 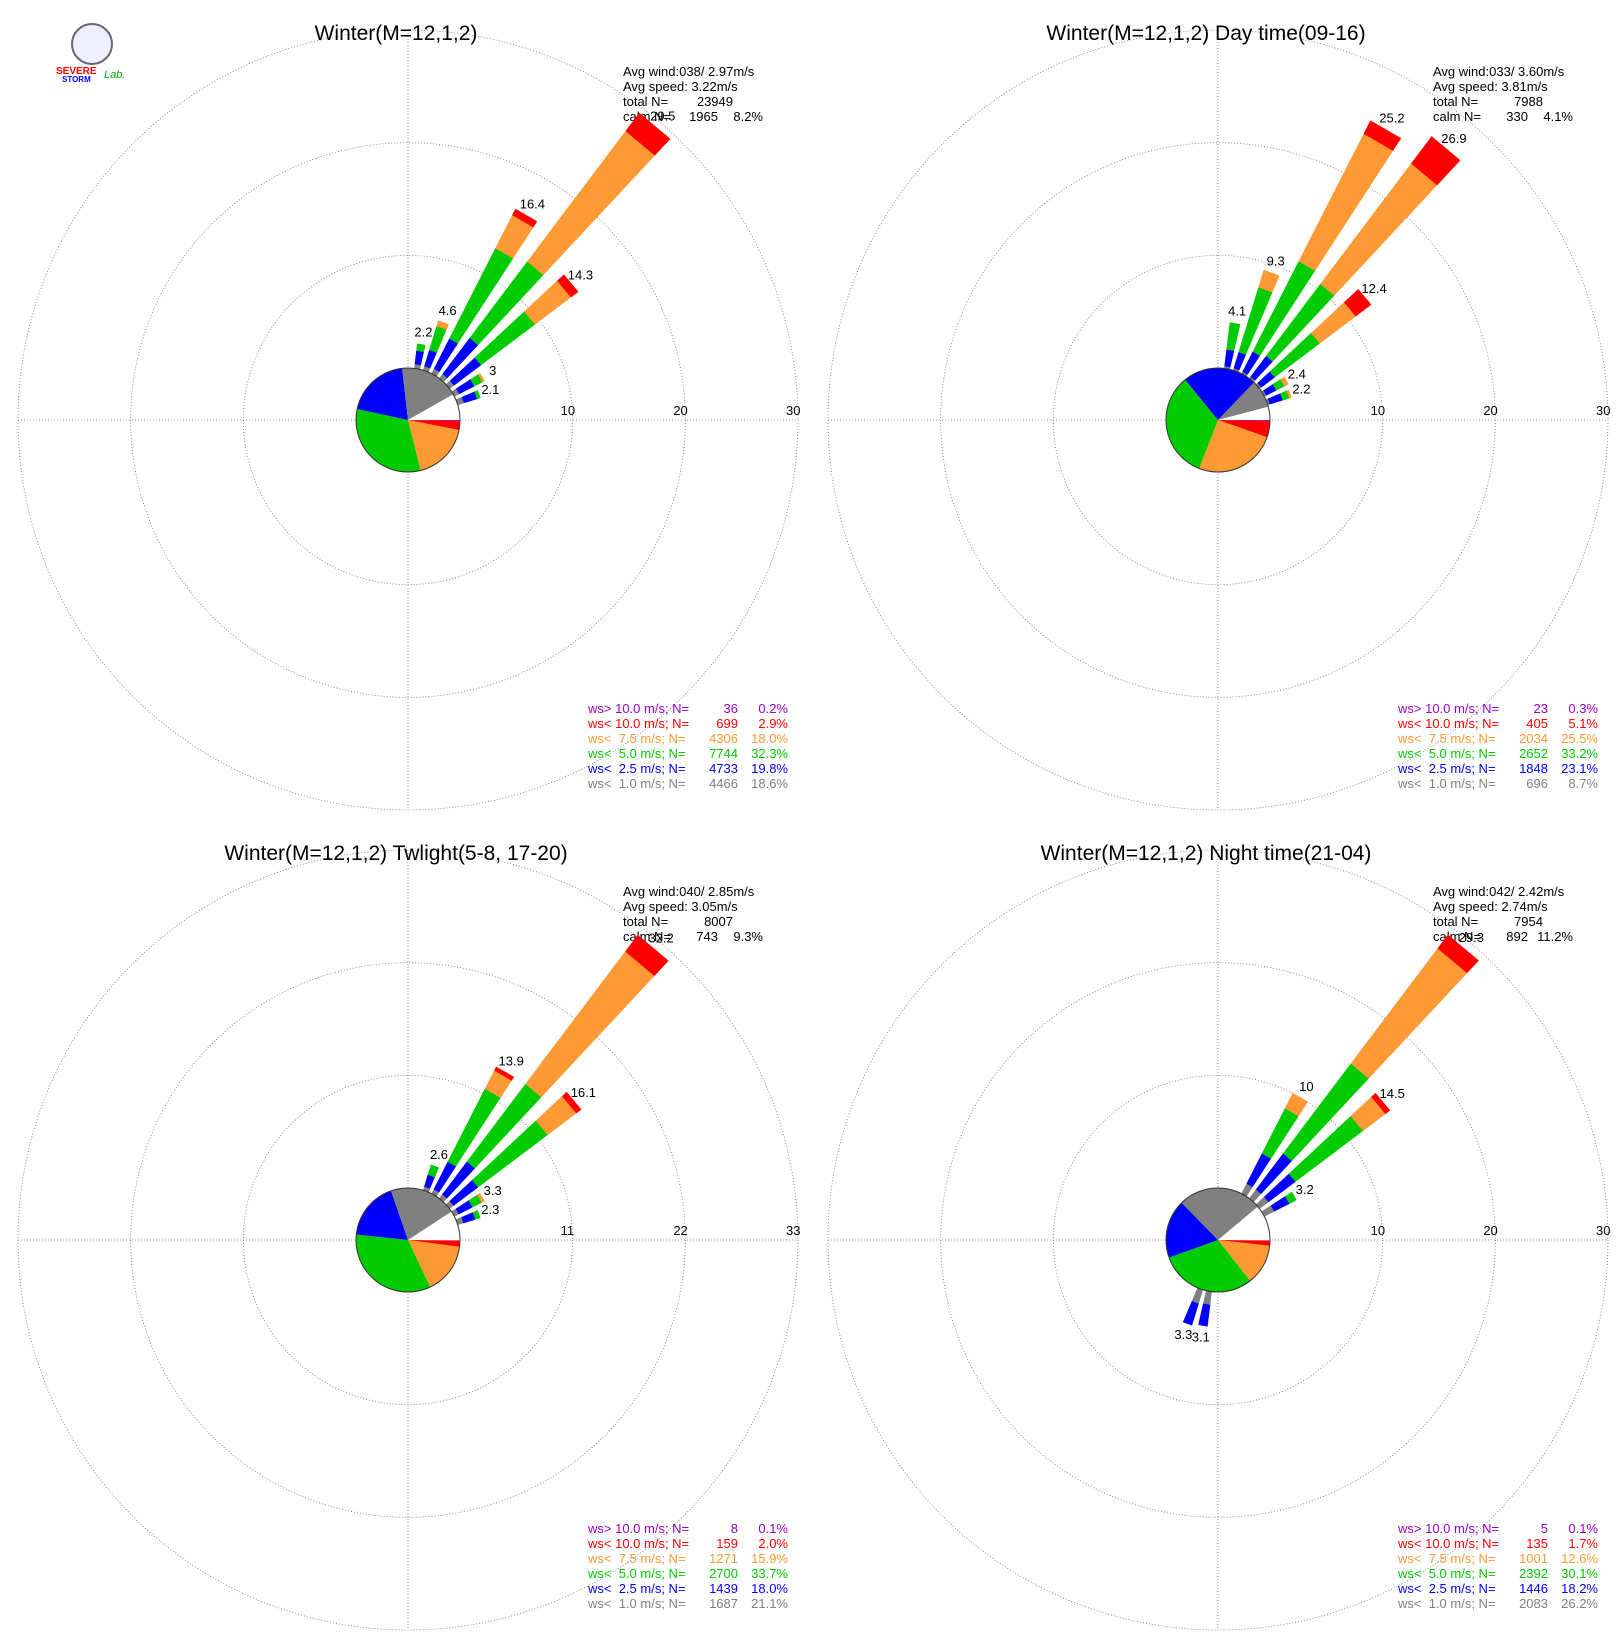 I want to click on legend-entry: ws< 10.0 m/s; N= 405 5.1%, so click(x=1497, y=723).